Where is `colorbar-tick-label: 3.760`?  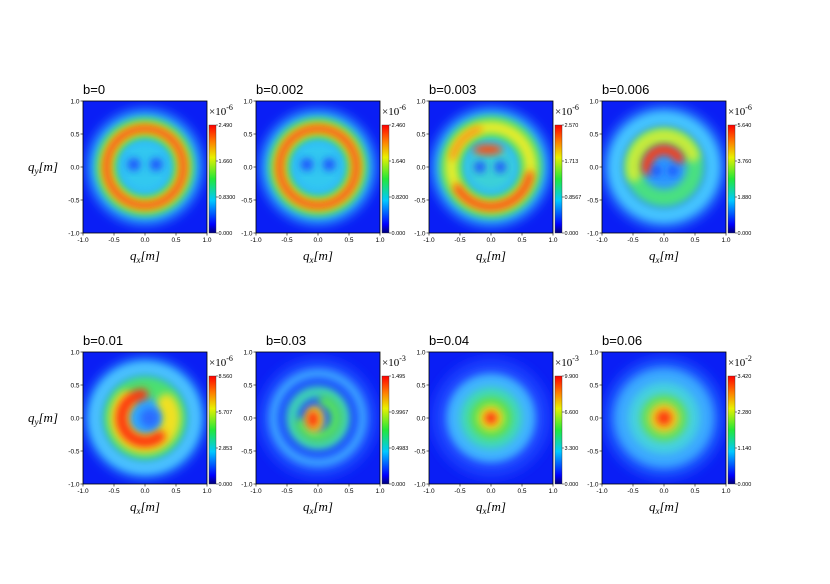
colorbar-tick-label: 3.760 is located at coordinates (745, 162).